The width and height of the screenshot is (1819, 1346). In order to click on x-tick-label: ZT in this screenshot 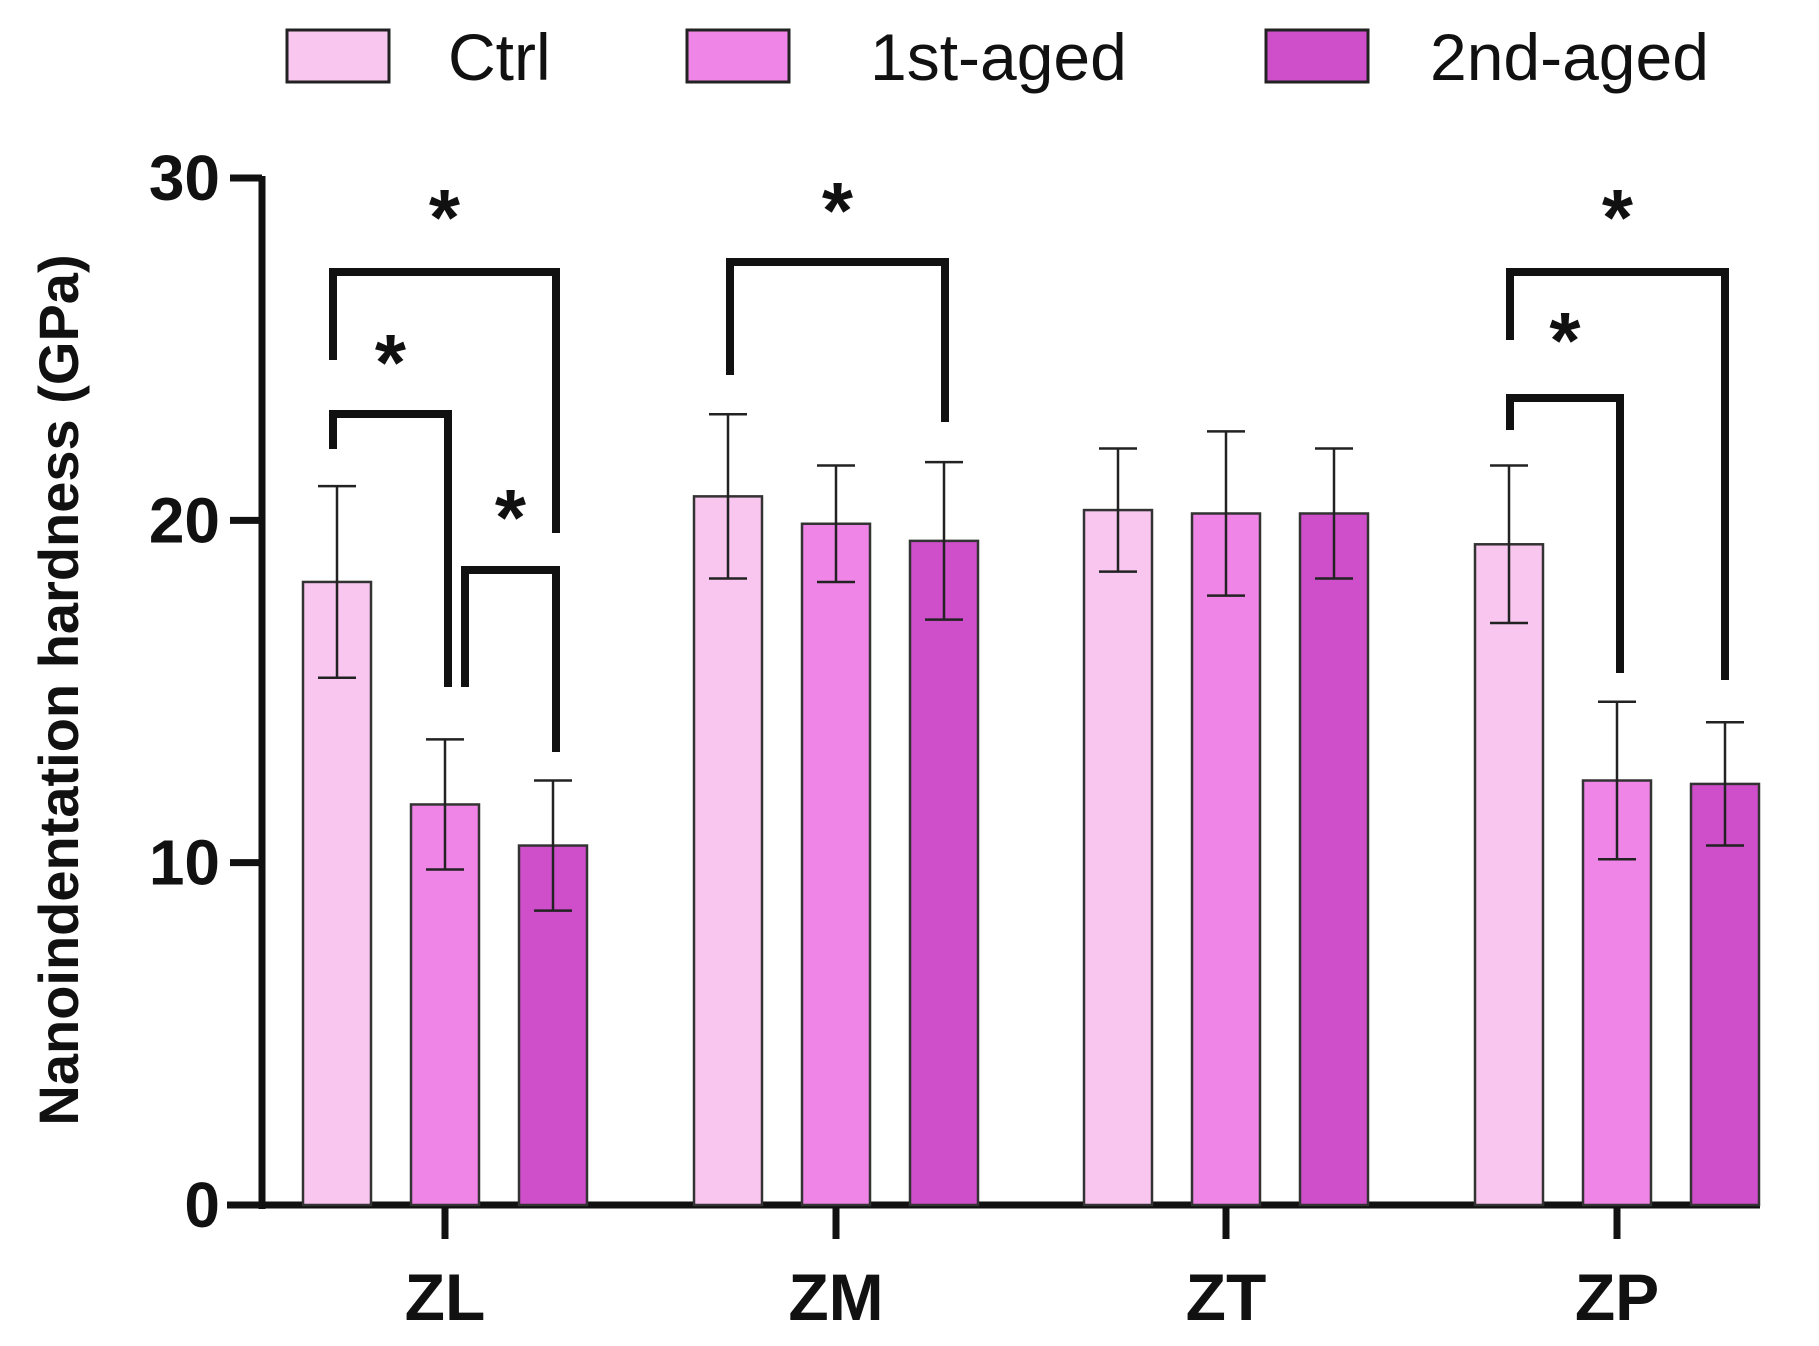, I will do `click(1226, 1297)`.